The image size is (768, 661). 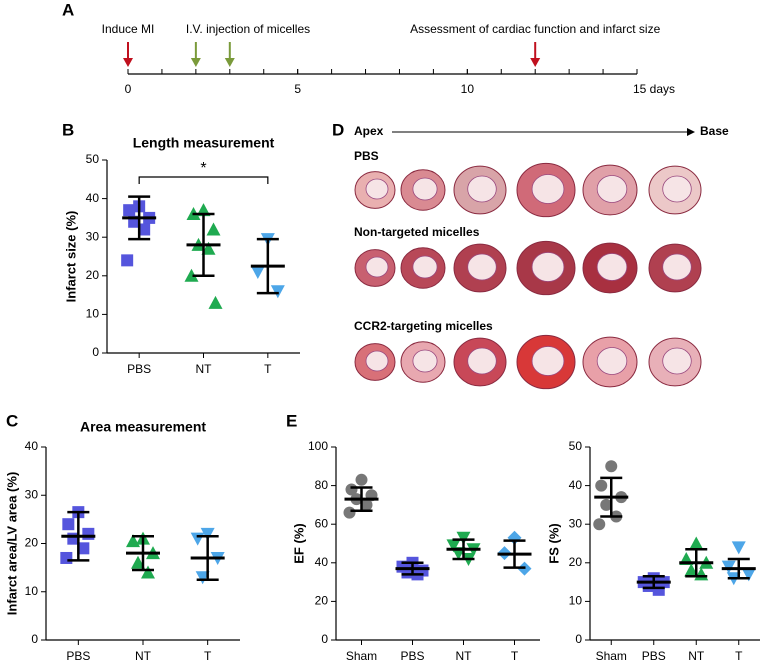 What do you see at coordinates (553, 543) in the screenshot?
I see `y-axis-label: FS (%)` at bounding box center [553, 543].